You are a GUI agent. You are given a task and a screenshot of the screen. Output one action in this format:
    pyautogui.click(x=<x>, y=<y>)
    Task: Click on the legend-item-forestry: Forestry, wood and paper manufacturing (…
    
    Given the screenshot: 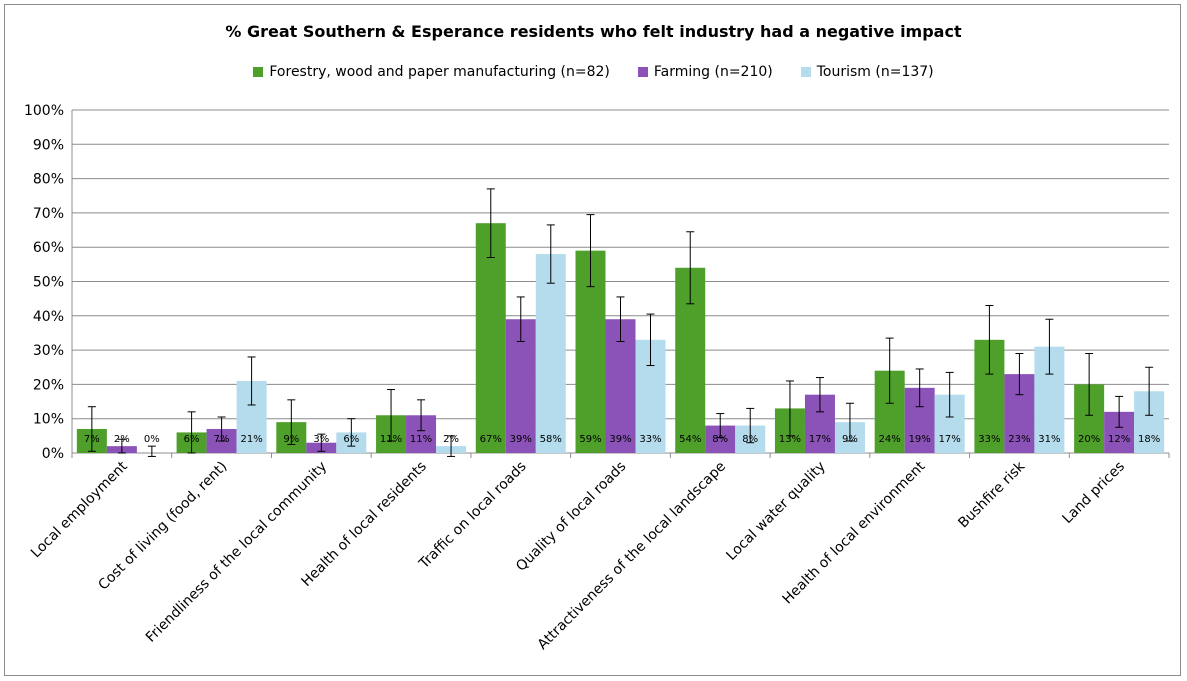 What is the action you would take?
    pyautogui.click(x=431, y=72)
    